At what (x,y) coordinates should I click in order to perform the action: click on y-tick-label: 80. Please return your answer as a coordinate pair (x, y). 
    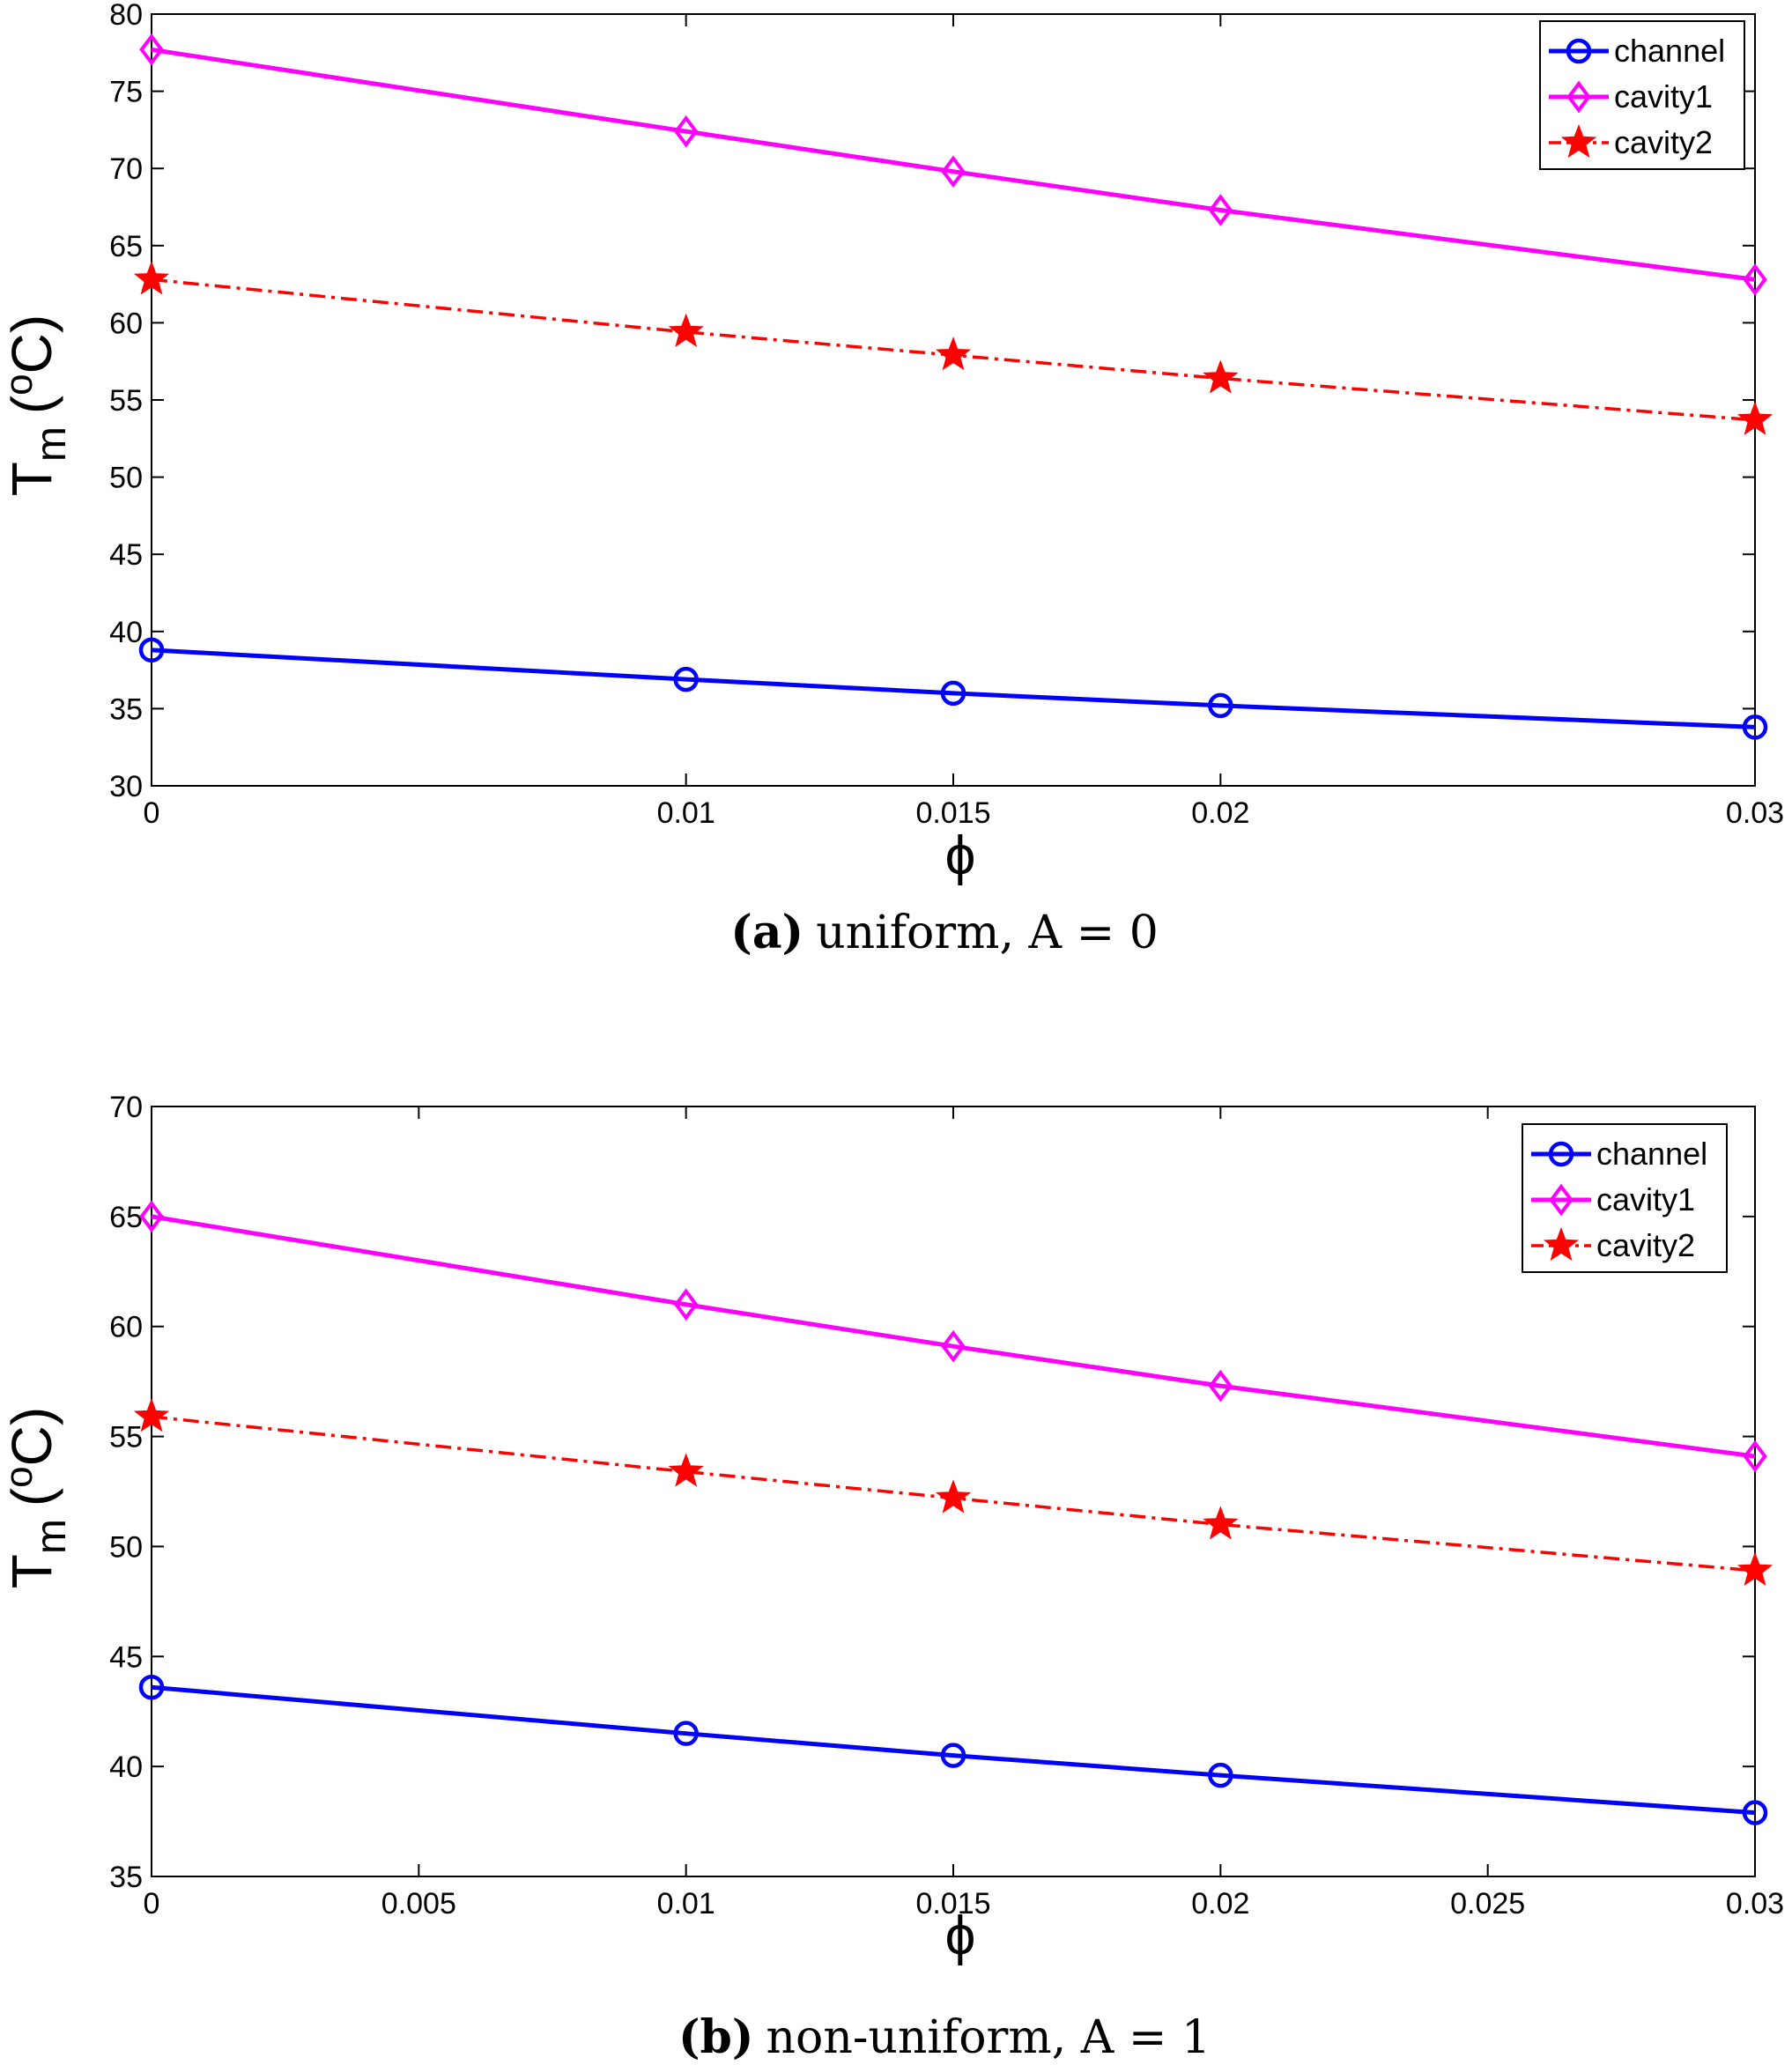
    Looking at the image, I should click on (126, 16).